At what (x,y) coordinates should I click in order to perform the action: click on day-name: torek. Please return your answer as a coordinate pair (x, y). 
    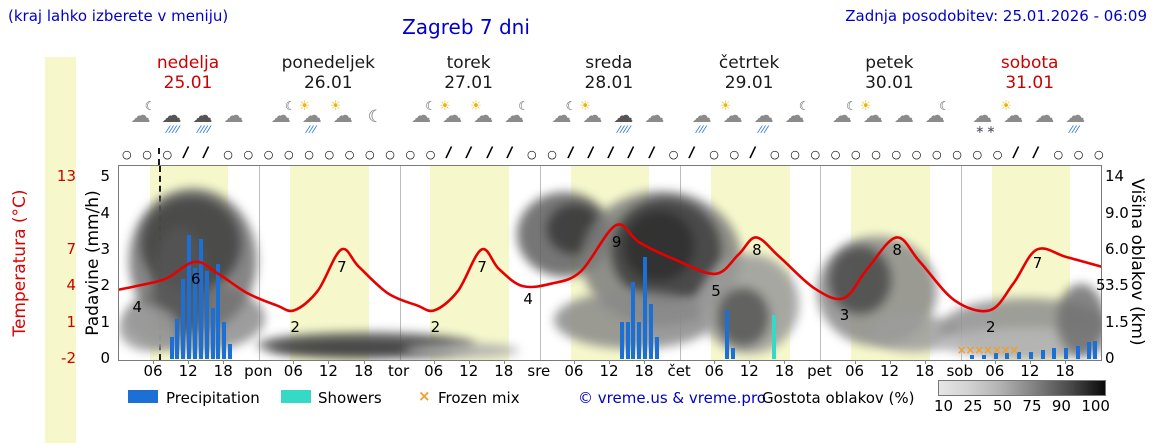
    Looking at the image, I should click on (468, 63).